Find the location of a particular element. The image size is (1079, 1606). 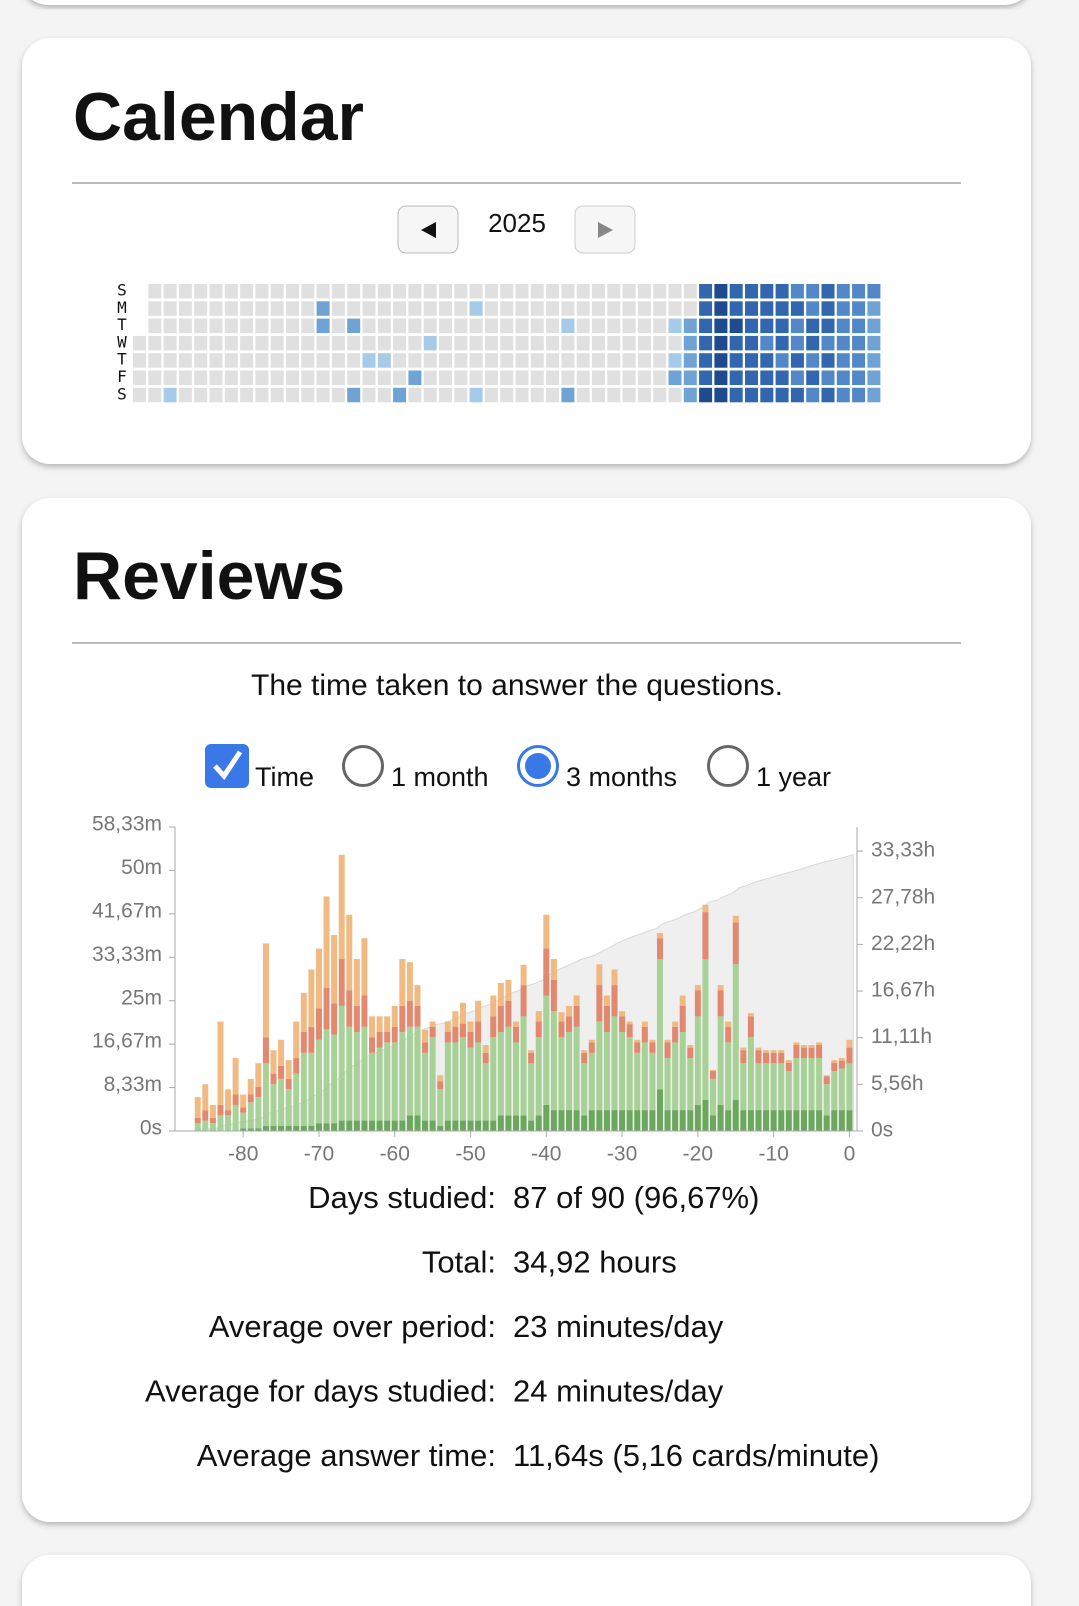

stat-value: 24 minutes/day is located at coordinates (618, 1391).